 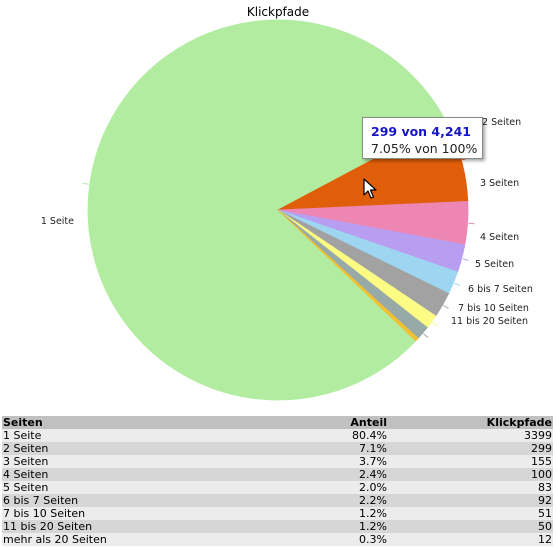 I want to click on slice-label: 11 bis 20 Seiten, so click(x=489, y=321).